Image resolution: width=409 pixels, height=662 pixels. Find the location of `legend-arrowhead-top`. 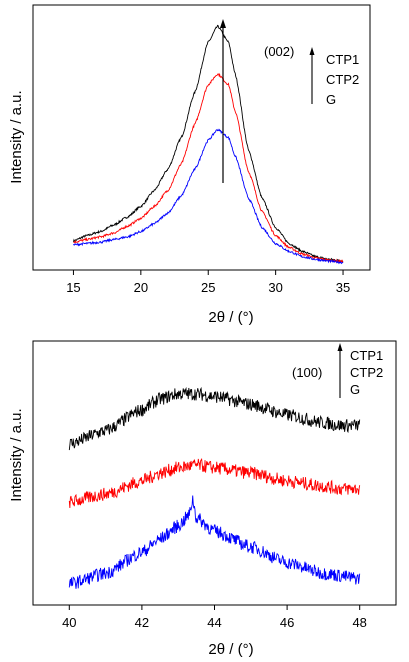

legend-arrowhead-top is located at coordinates (312, 51).